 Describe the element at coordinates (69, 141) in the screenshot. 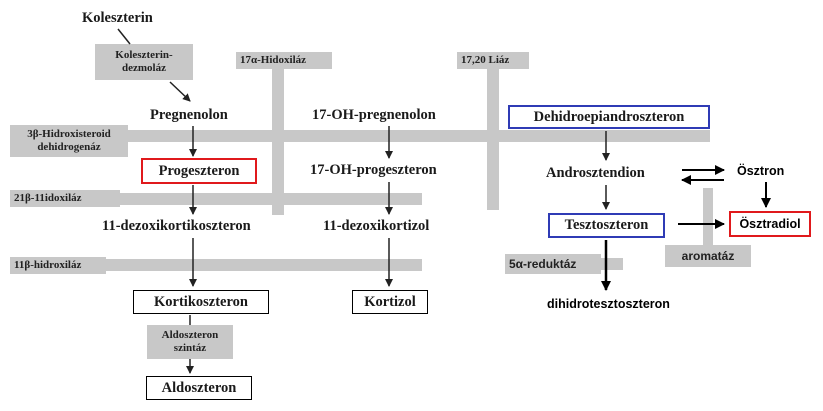

I see `hsd3b-label: 3β-Hidroxisteroid dehidrogenáz` at that location.